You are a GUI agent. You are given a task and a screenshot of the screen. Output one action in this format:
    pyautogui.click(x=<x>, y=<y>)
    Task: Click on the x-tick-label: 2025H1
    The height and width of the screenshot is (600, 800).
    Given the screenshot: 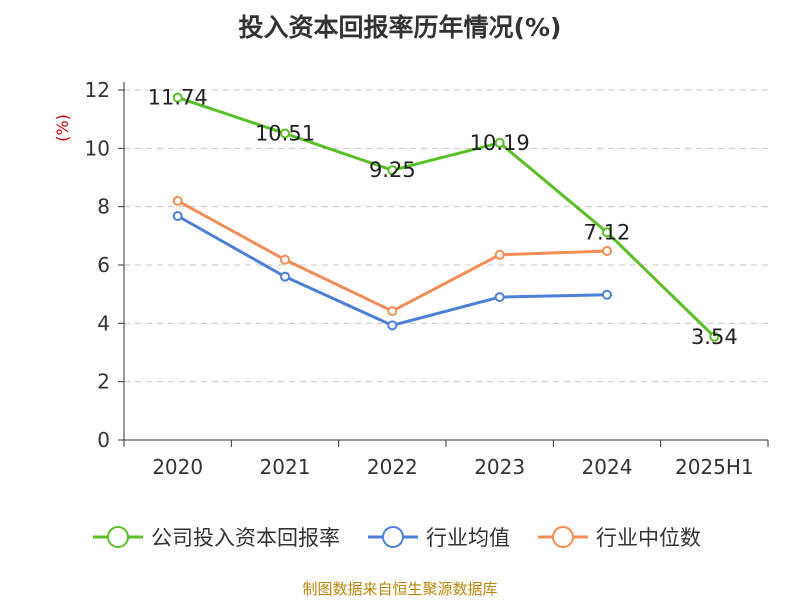 What is the action you would take?
    pyautogui.click(x=714, y=467)
    